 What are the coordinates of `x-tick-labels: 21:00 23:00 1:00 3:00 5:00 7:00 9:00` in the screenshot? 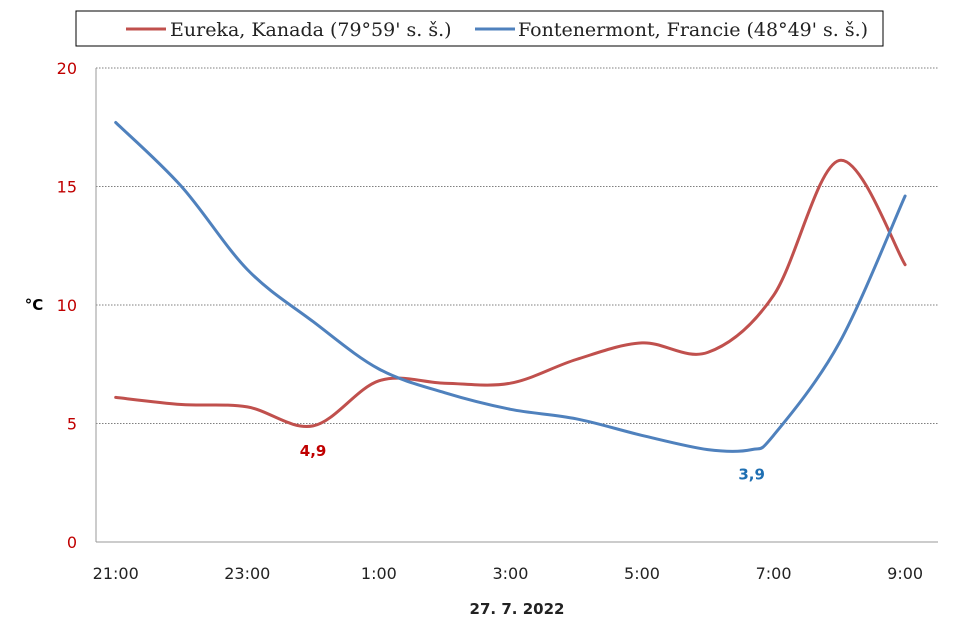 It's located at (508, 573).